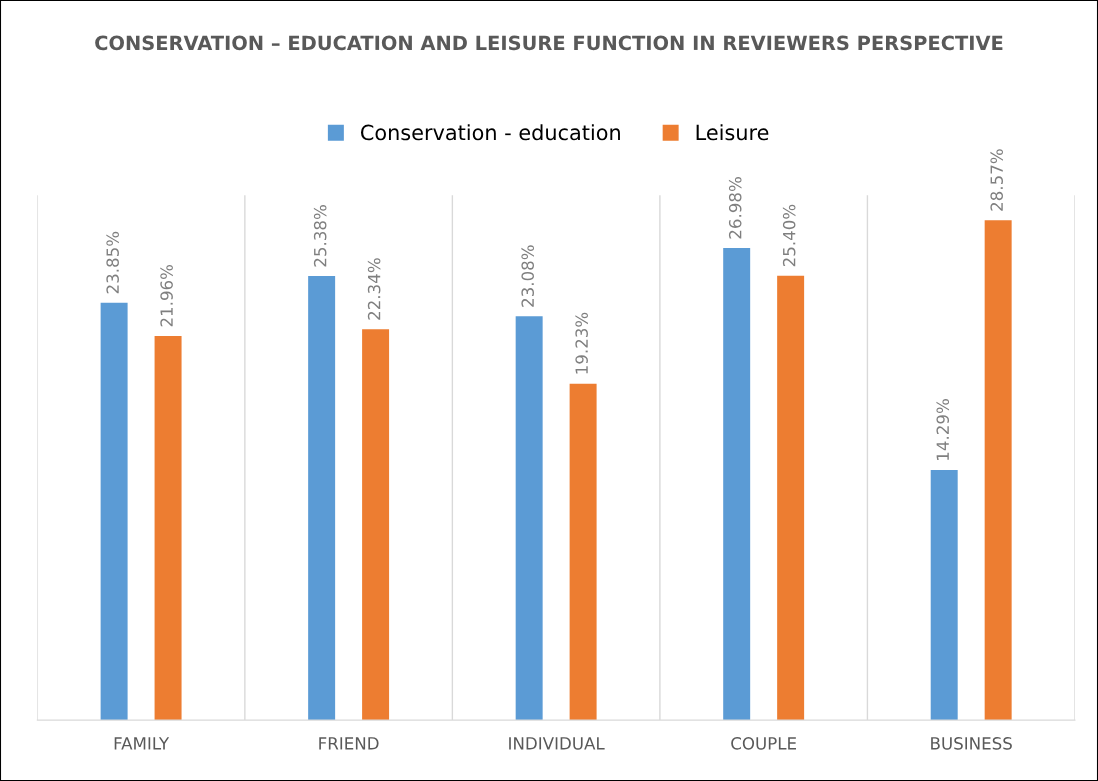 The height and width of the screenshot is (781, 1098). What do you see at coordinates (142, 743) in the screenshot?
I see `x-tick-label: FAMILY` at bounding box center [142, 743].